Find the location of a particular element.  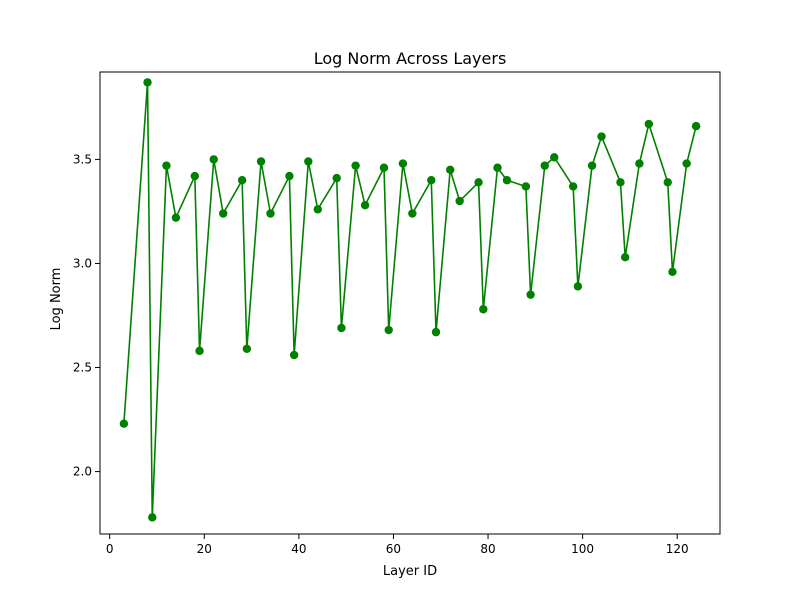

y-tick-label: 3.5 is located at coordinates (82, 159).